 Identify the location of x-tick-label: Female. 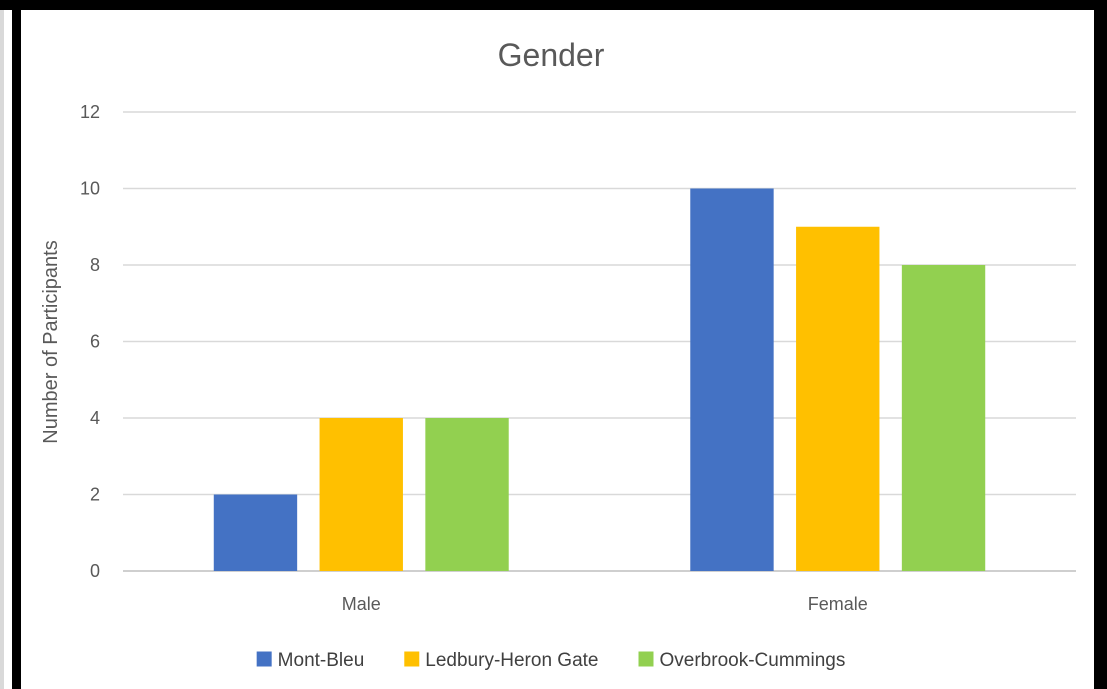
(838, 604).